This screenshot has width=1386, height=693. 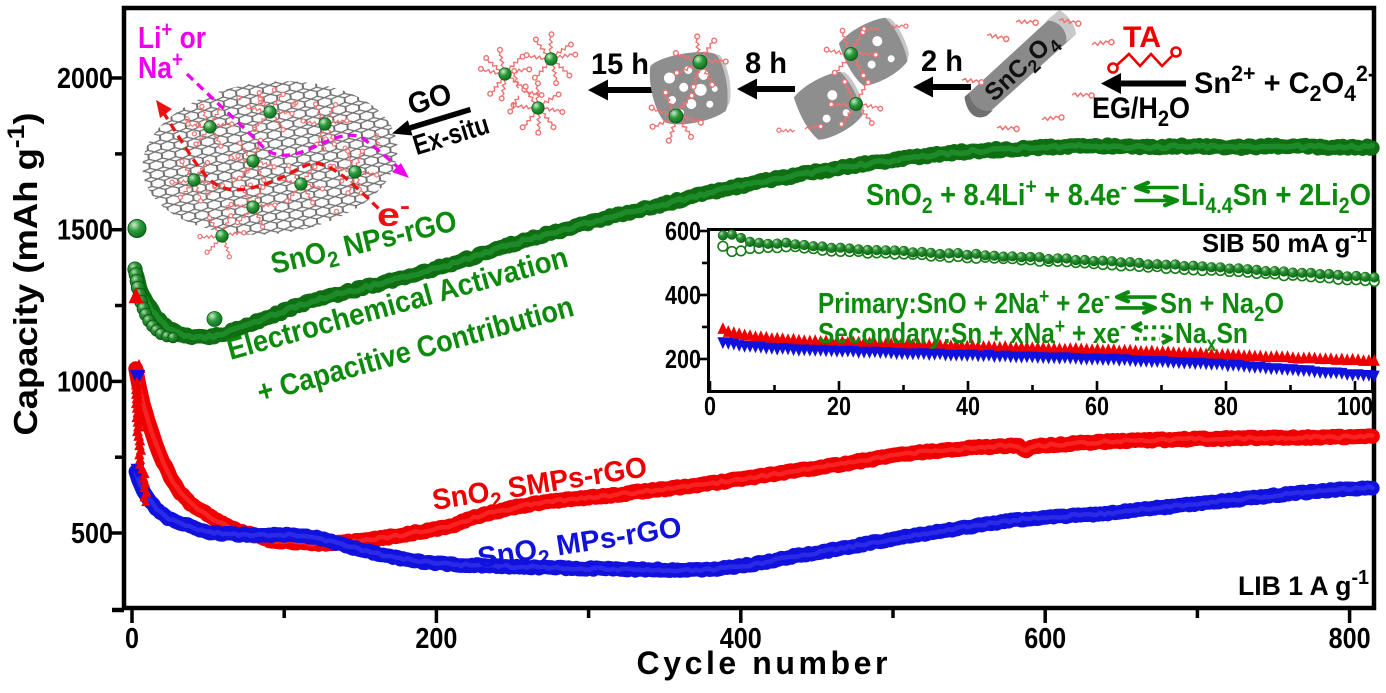 What do you see at coordinates (839, 406) in the screenshot?
I see `svg-text: 20` at bounding box center [839, 406].